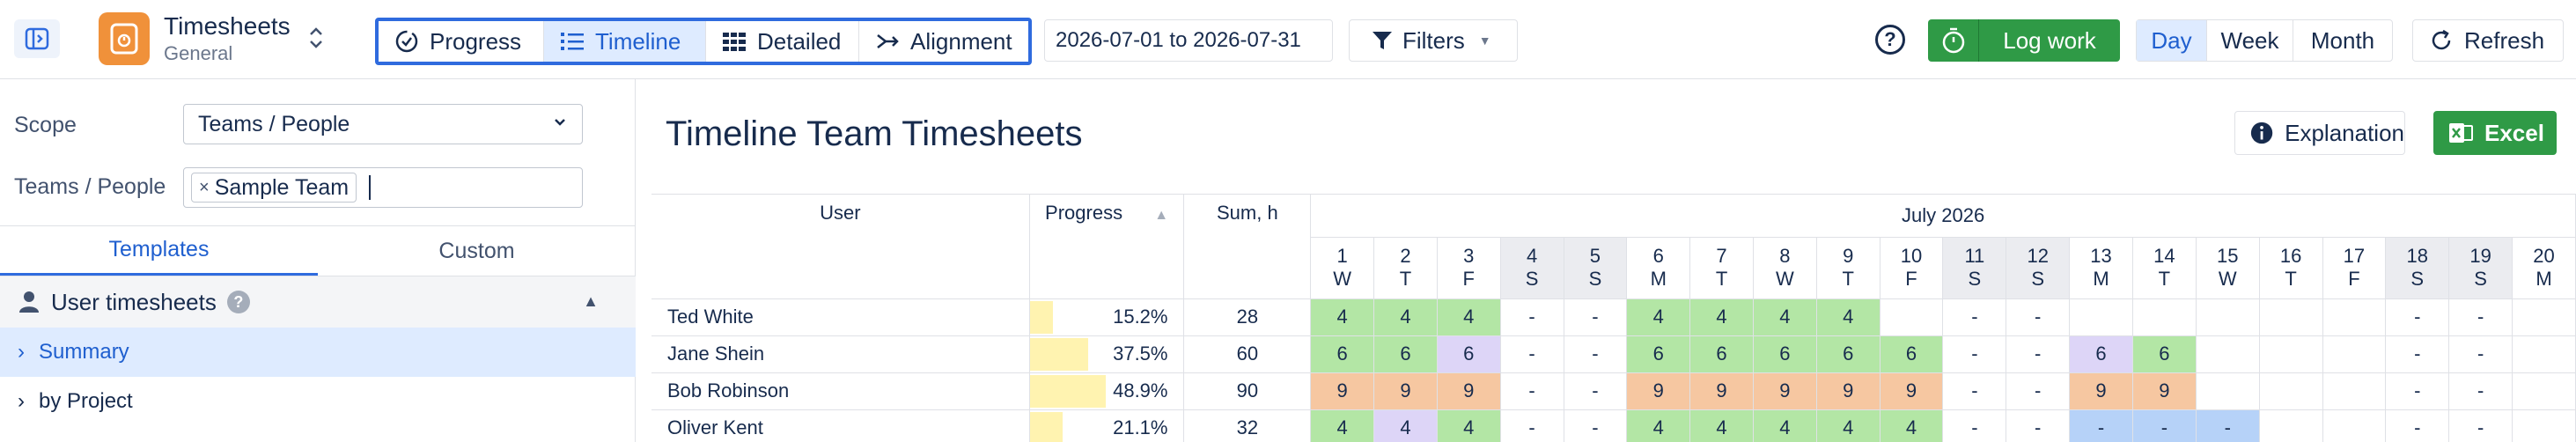 Image resolution: width=2576 pixels, height=442 pixels. Describe the element at coordinates (318, 302) in the screenshot. I see `user-timesheets-section: User timesheets ? ▲` at that location.